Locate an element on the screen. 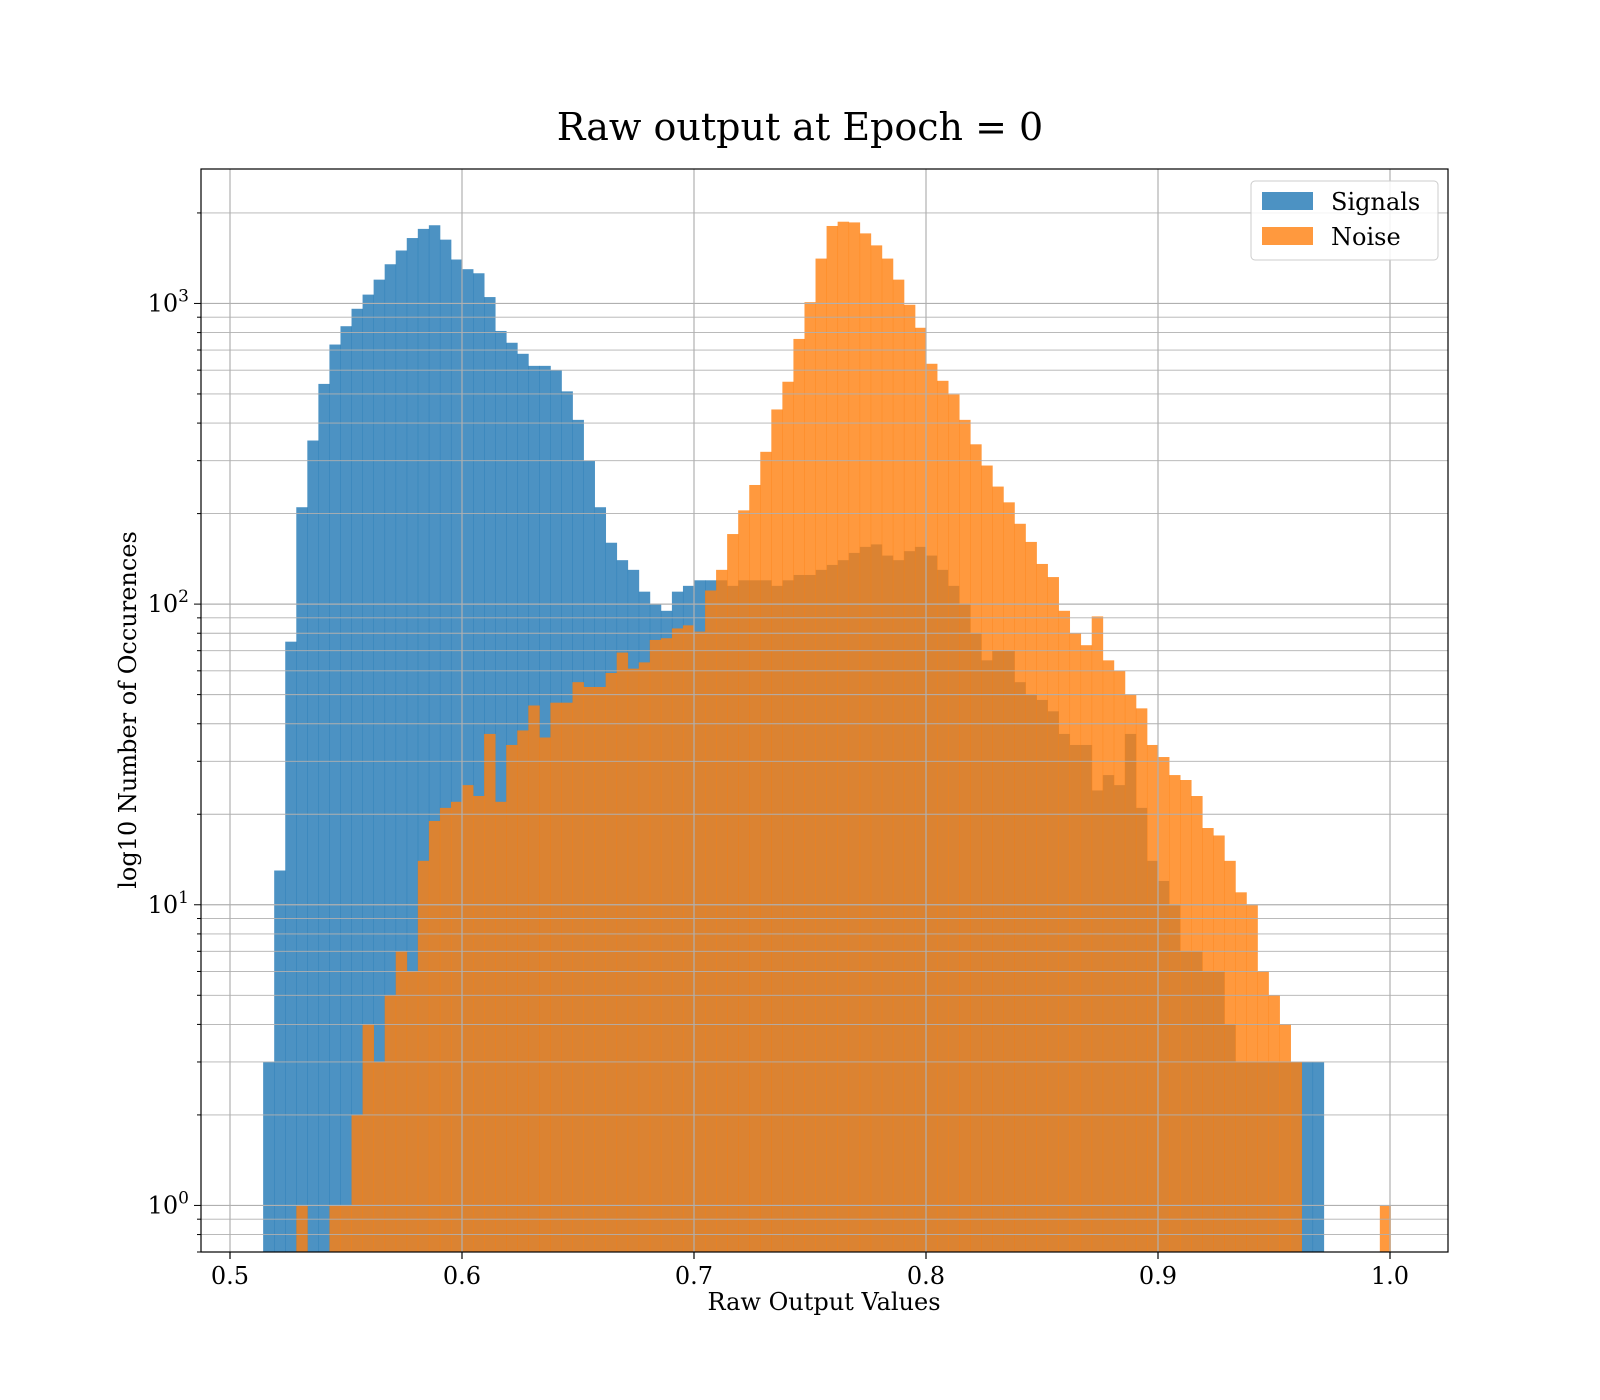 This screenshot has width=1600, height=1400. legend-label-signals: Signals is located at coordinates (1375, 202).